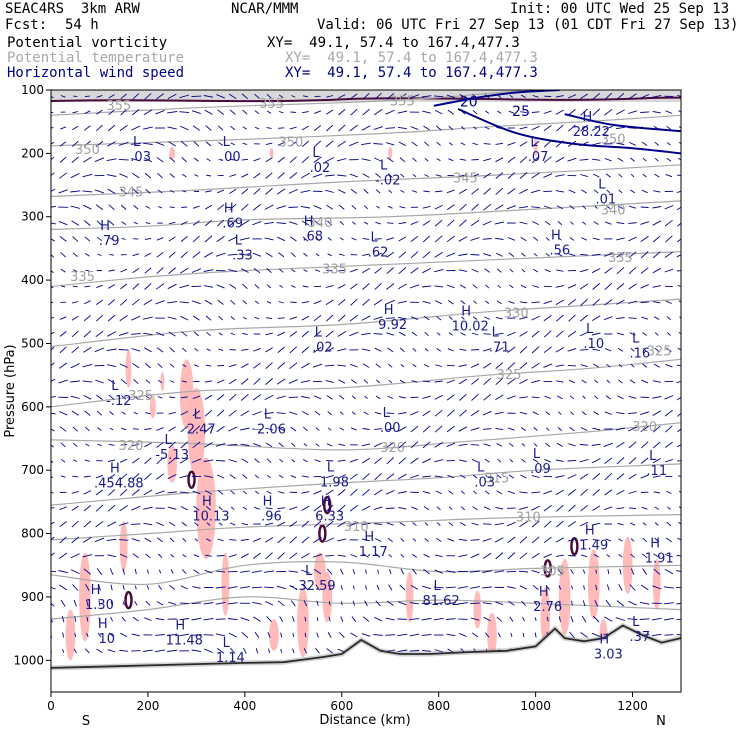  I want to click on pv-shading, so click(409, 597).